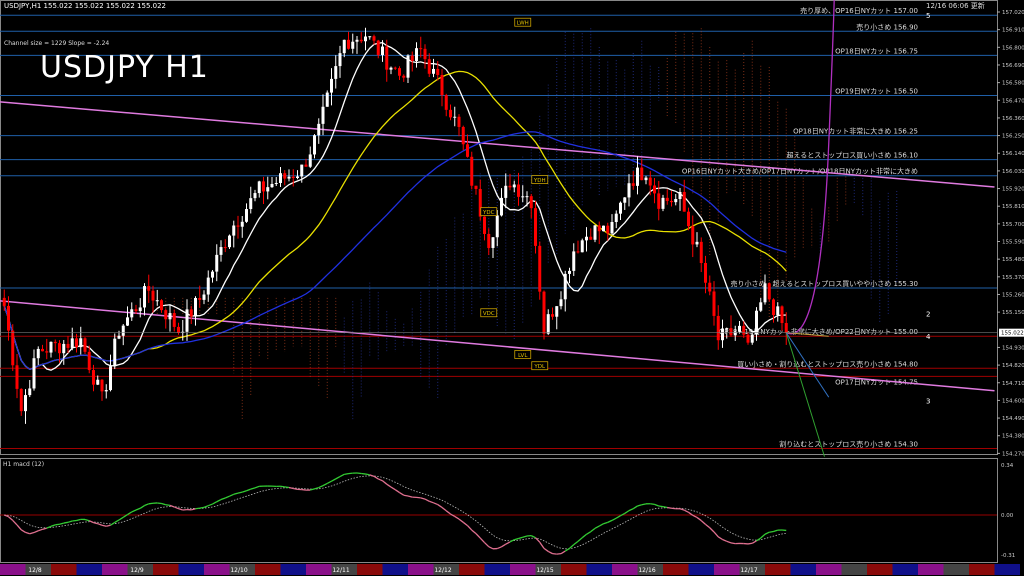  What do you see at coordinates (1013, 243) in the screenshot?
I see `y-tick-label: 155.590` at bounding box center [1013, 243].